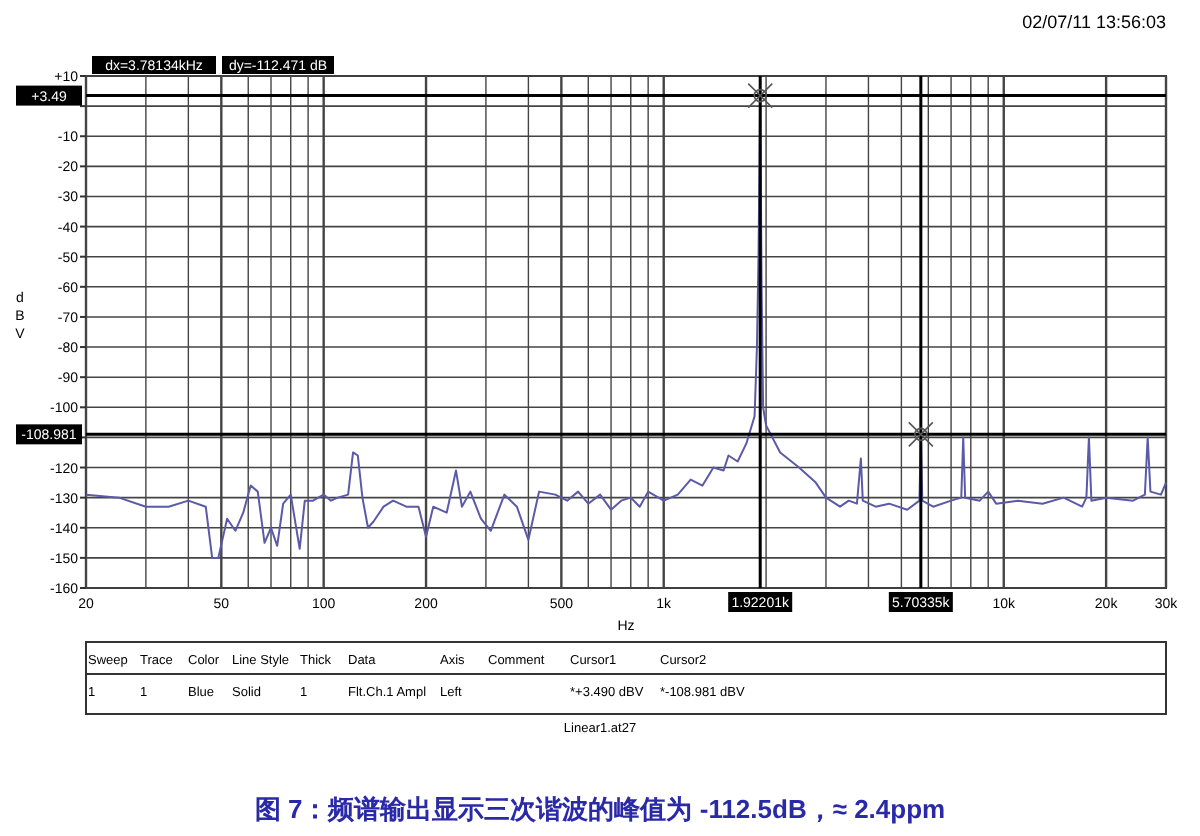  Describe the element at coordinates (1094, 22) in the screenshot. I see `text: 02/07/11 13:56:03` at that location.